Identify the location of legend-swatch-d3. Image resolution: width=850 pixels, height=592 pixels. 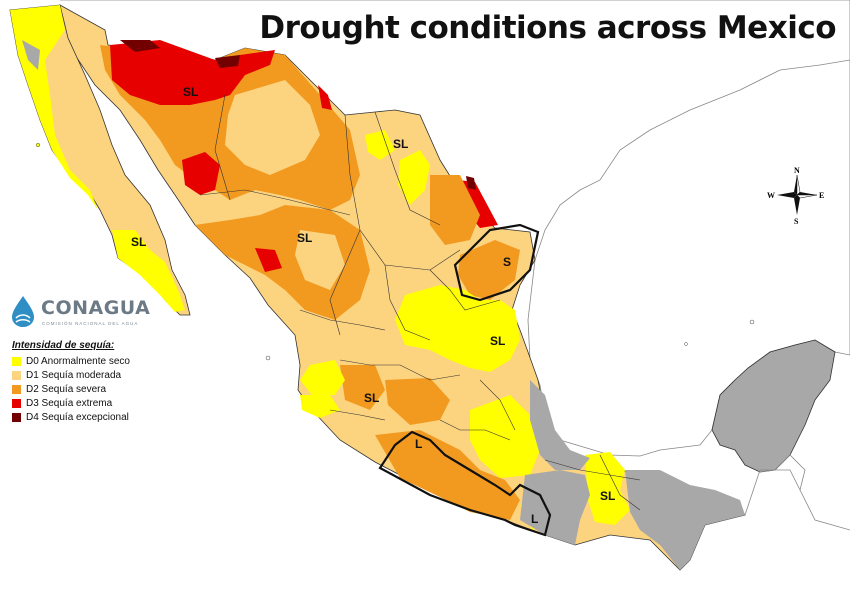
(16, 403).